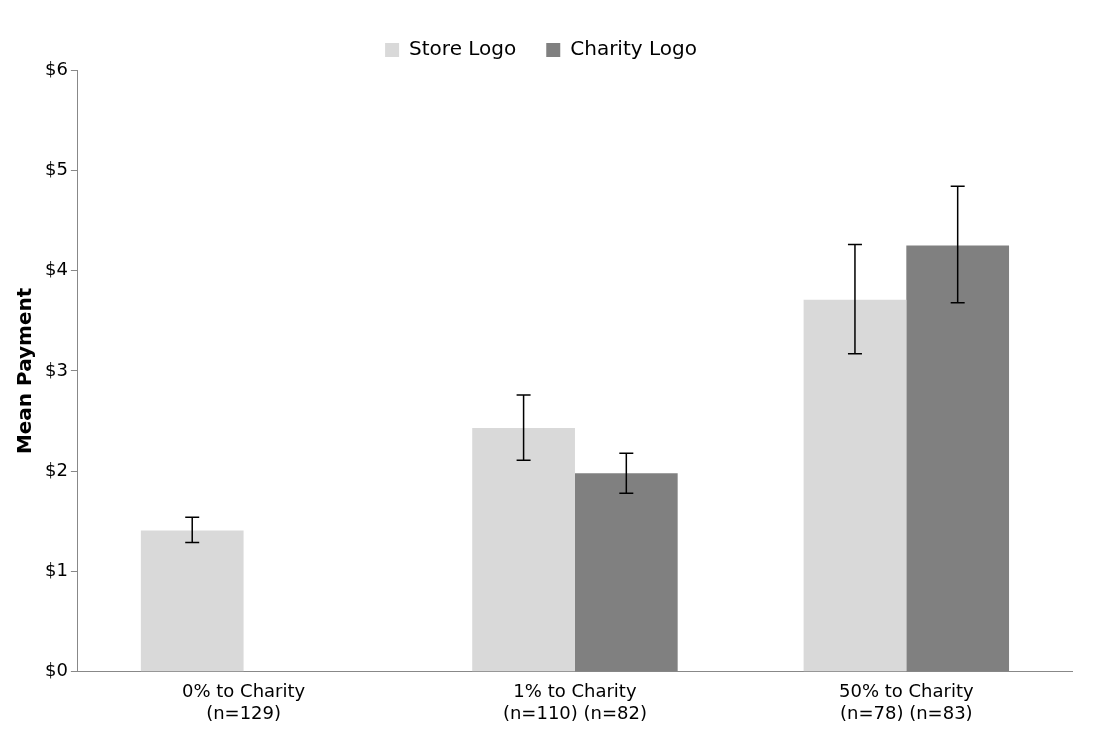 This screenshot has height=745, width=1102. Describe the element at coordinates (574, 701) in the screenshot. I see `x-tick-label: 1% to Charity (n=110) (n=82)` at that location.